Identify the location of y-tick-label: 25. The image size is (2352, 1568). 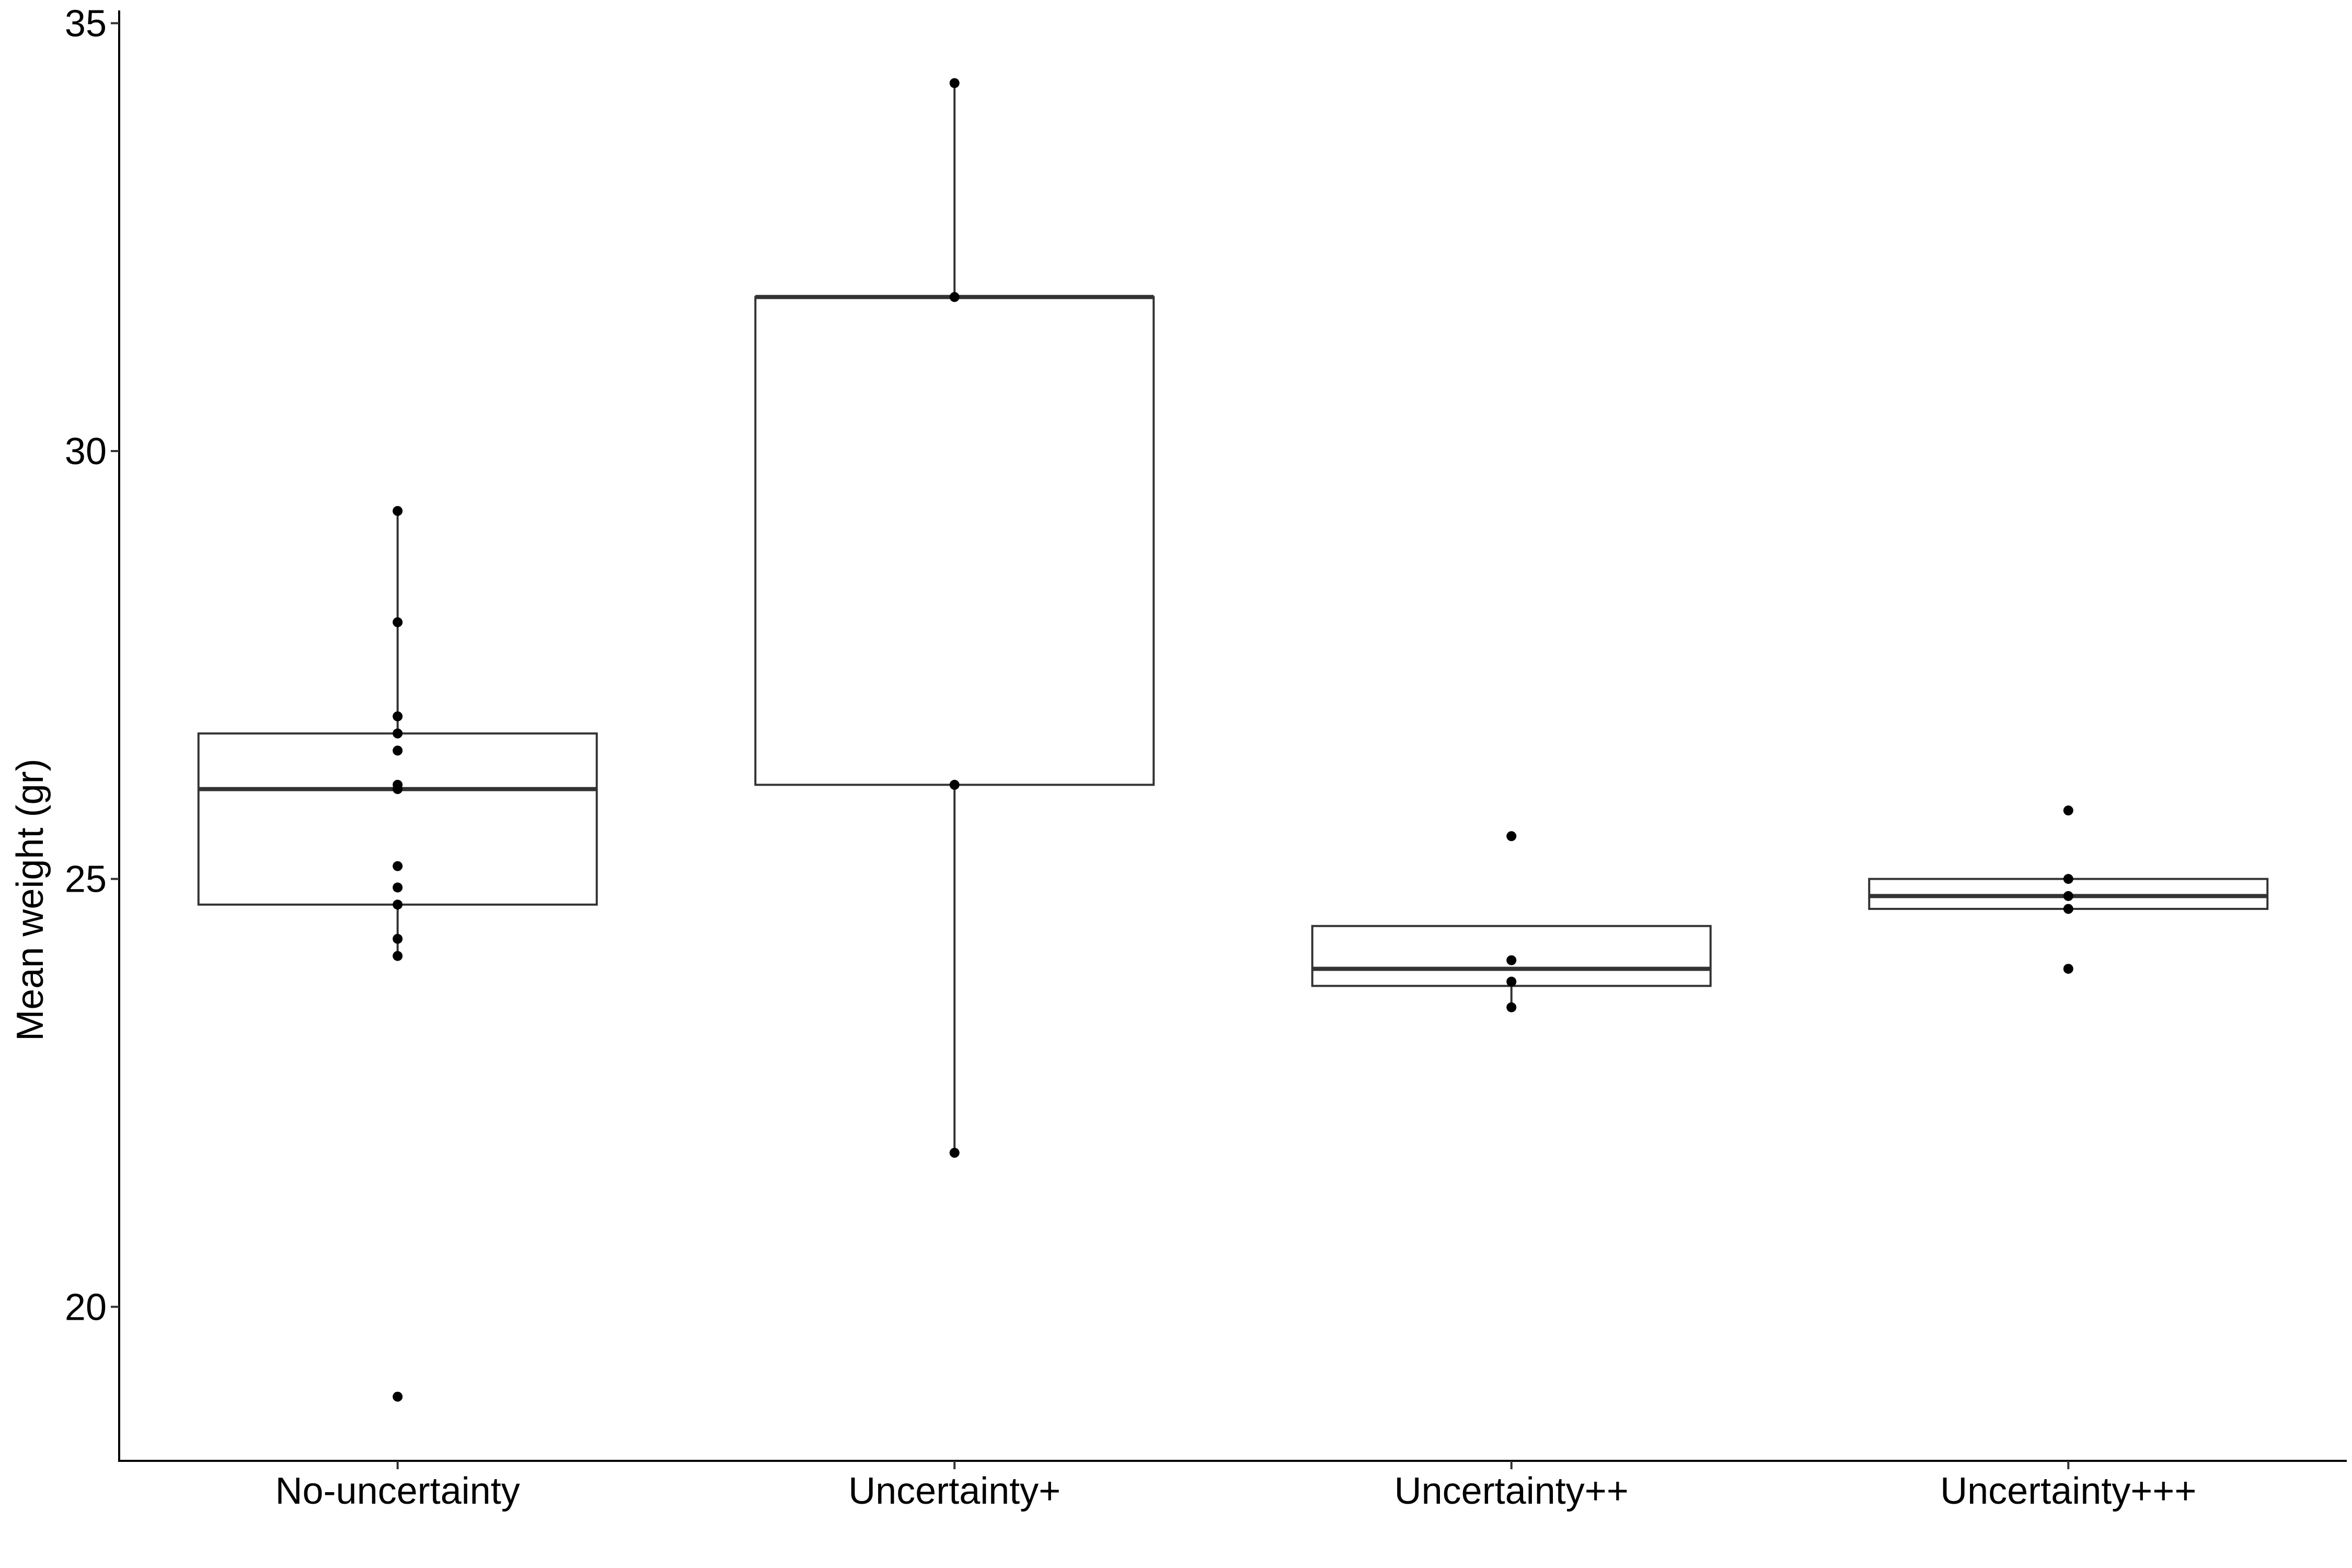
(86, 880).